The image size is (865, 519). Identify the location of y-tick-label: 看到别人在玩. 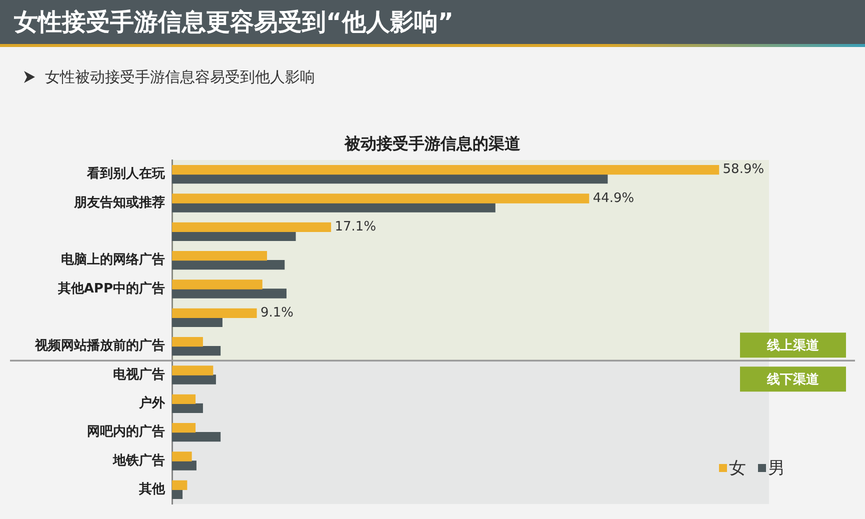
(126, 174).